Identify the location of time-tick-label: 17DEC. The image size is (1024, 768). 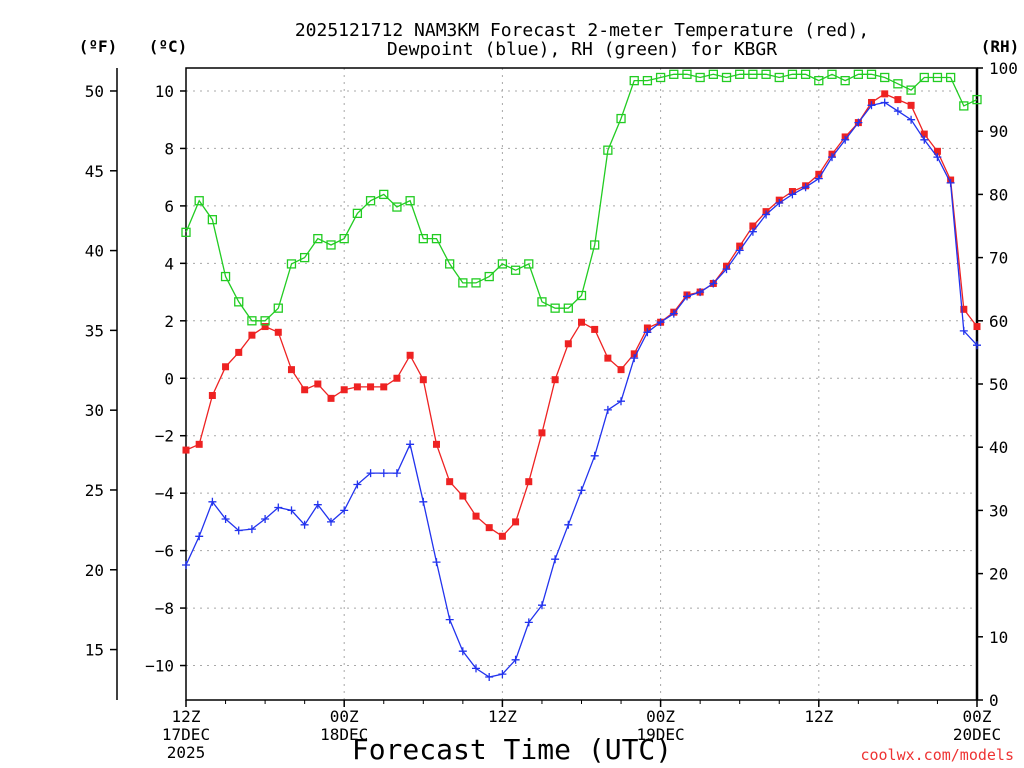
(186, 734).